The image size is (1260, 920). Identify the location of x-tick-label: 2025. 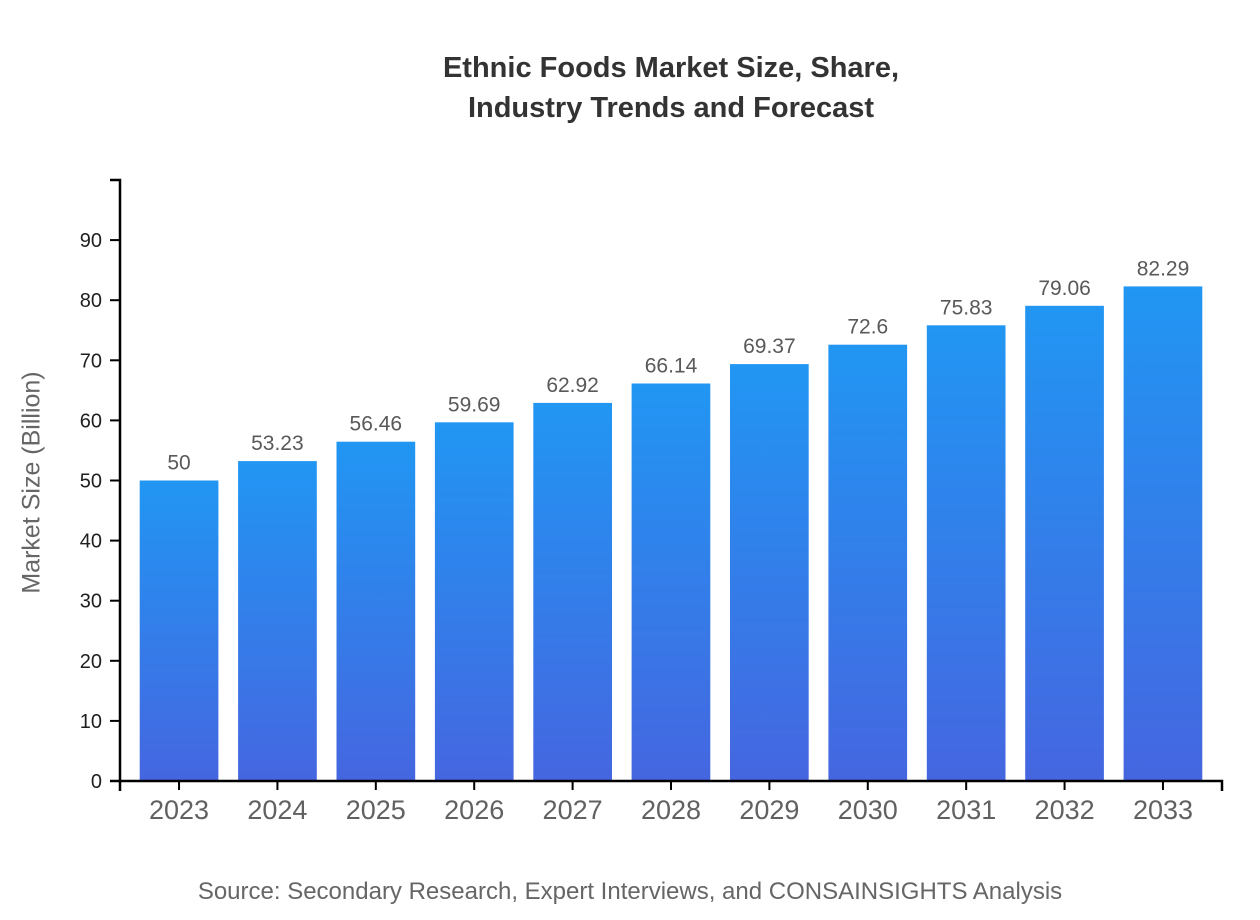
(376, 810).